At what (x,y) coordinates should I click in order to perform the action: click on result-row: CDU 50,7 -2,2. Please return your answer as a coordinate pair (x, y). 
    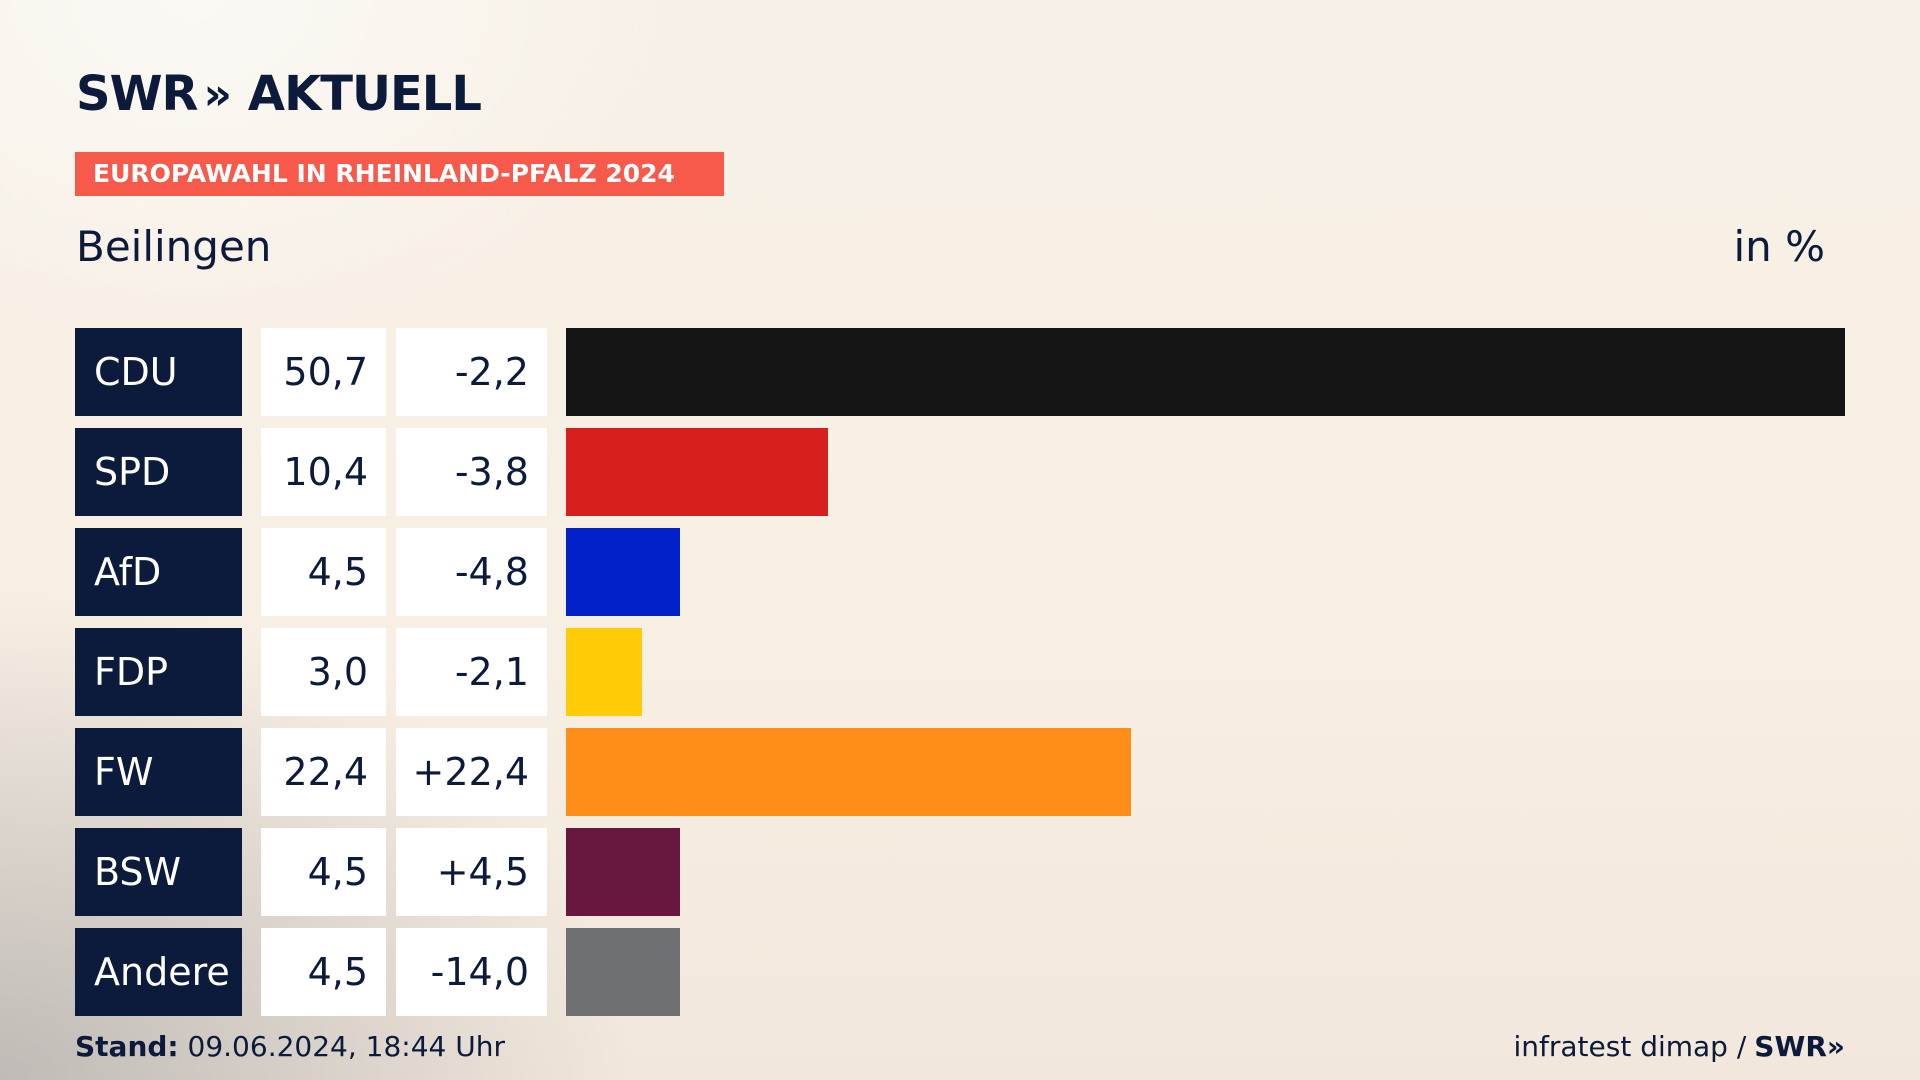
    Looking at the image, I should click on (960, 372).